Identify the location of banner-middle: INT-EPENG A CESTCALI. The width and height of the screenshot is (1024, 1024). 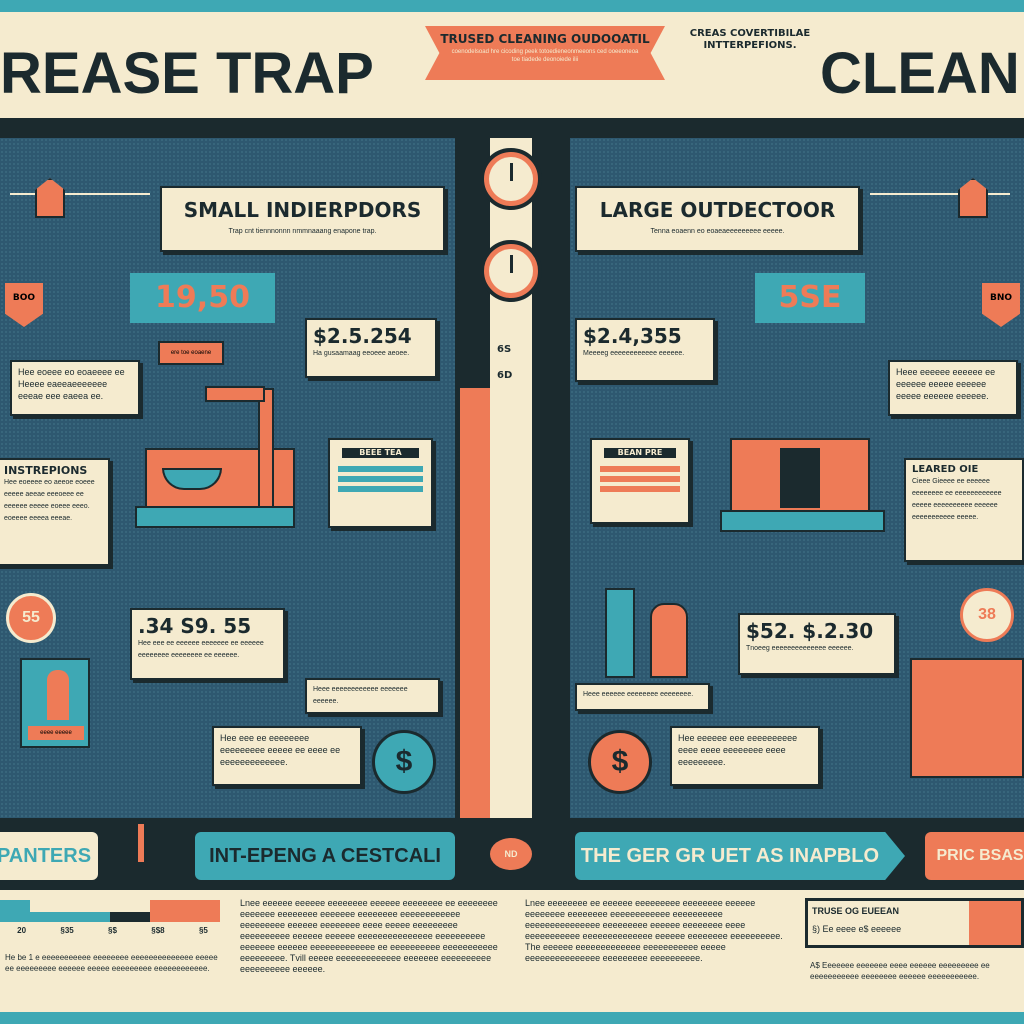
(325, 856).